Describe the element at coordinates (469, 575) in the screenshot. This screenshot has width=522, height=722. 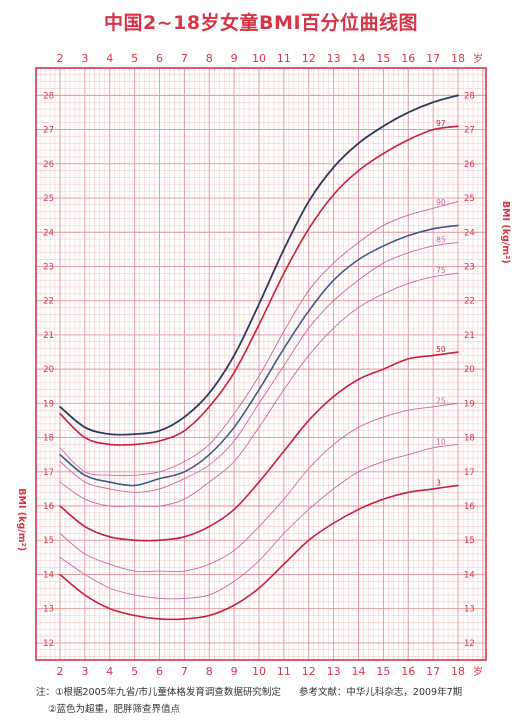
I see `y-tick-label-right: 14` at that location.